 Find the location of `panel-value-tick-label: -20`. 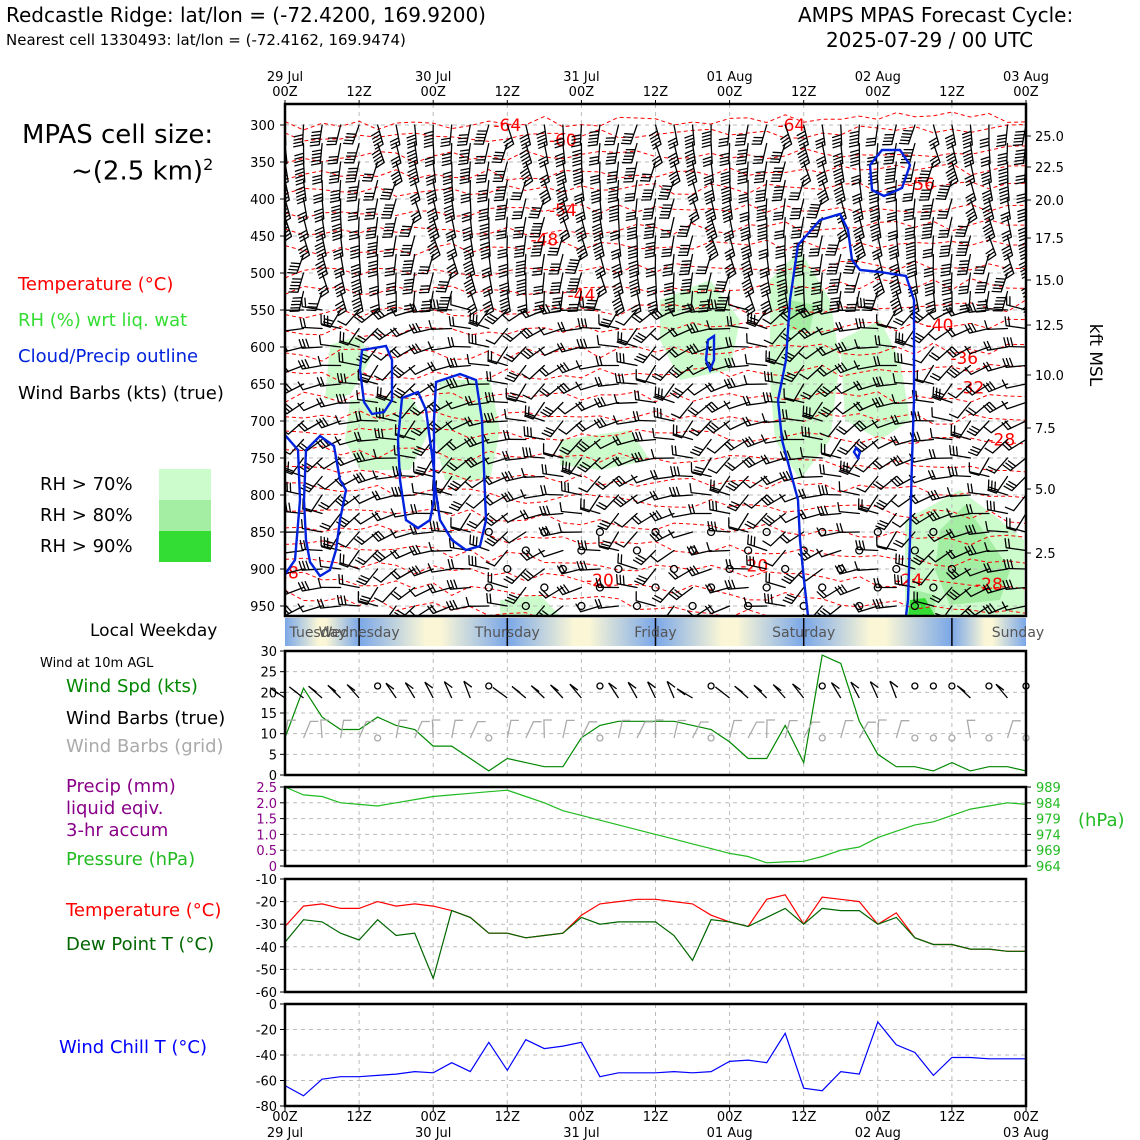

panel-value-tick-label: -20 is located at coordinates (266, 1031).